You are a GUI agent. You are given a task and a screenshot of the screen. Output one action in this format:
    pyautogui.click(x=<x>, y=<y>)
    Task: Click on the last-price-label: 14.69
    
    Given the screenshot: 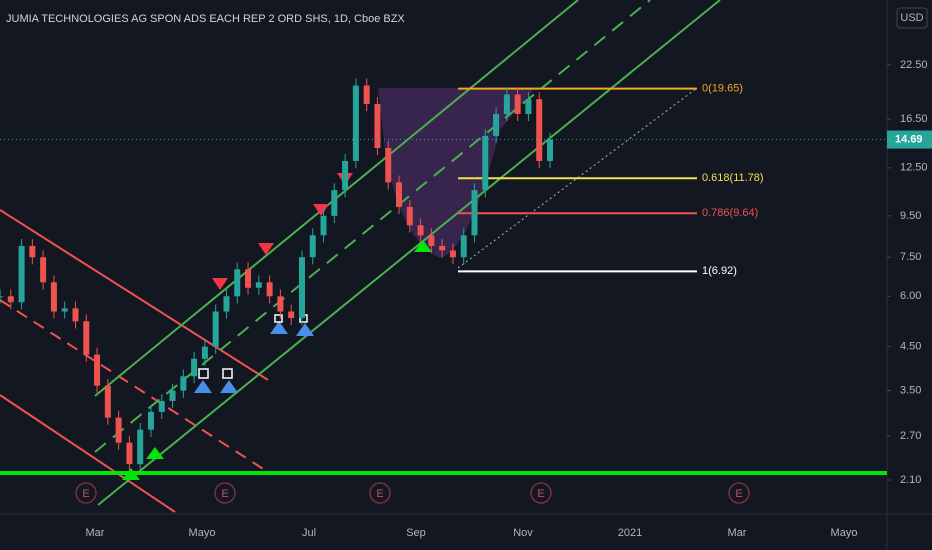 What is the action you would take?
    pyautogui.click(x=909, y=139)
    